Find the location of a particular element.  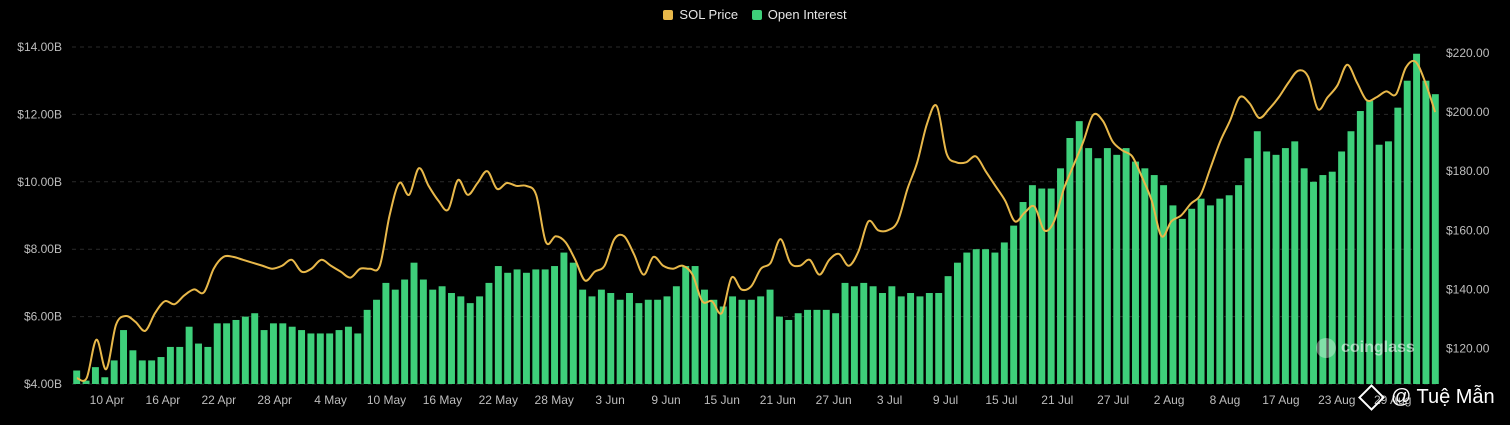

left-axis-tick-label: $14.00B is located at coordinates (39, 47).